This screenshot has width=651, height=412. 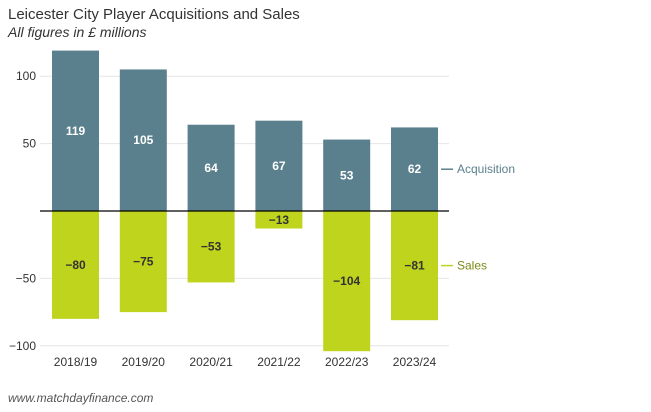 I want to click on x-tick-label: 2022/23, so click(x=347, y=362).